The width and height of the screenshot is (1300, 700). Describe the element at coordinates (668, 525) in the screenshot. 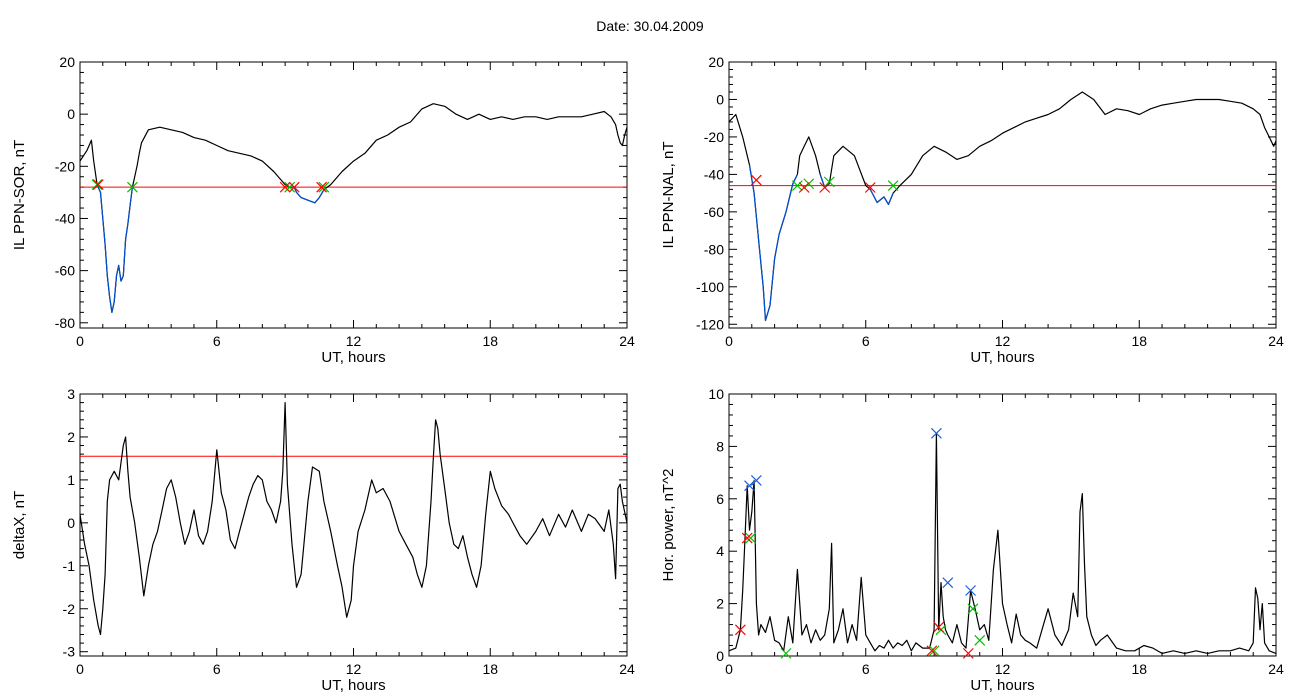

I see `y-axis-label: Hor. power, nT^2` at that location.